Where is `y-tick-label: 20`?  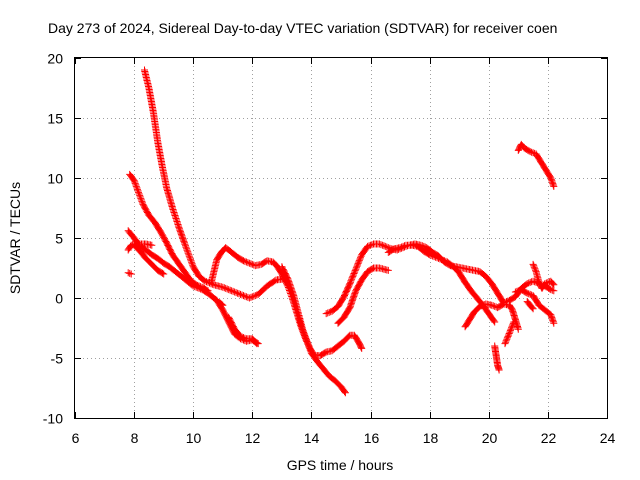 y-tick-label: 20 is located at coordinates (55, 59).